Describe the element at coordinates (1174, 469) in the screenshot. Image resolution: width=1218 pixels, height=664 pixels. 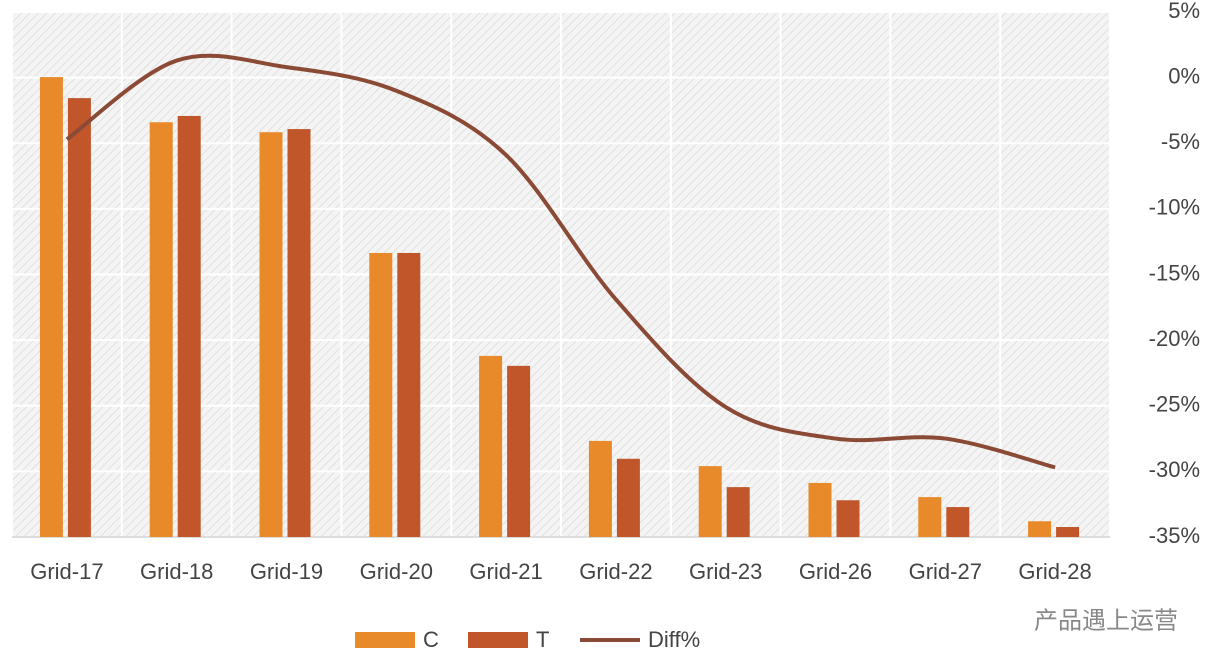
I see `y2-tick-label: -30%` at that location.